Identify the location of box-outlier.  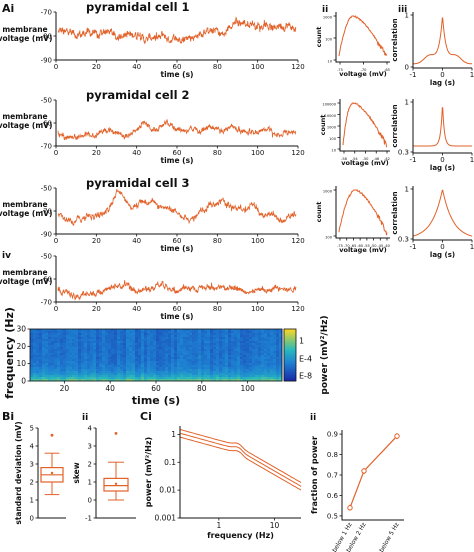
(116, 433).